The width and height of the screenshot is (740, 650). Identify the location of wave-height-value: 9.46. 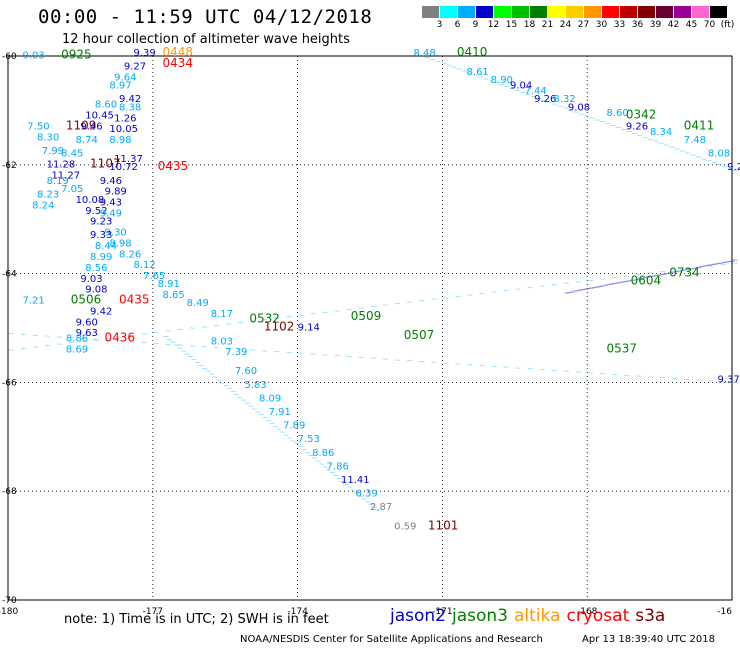
(111, 181).